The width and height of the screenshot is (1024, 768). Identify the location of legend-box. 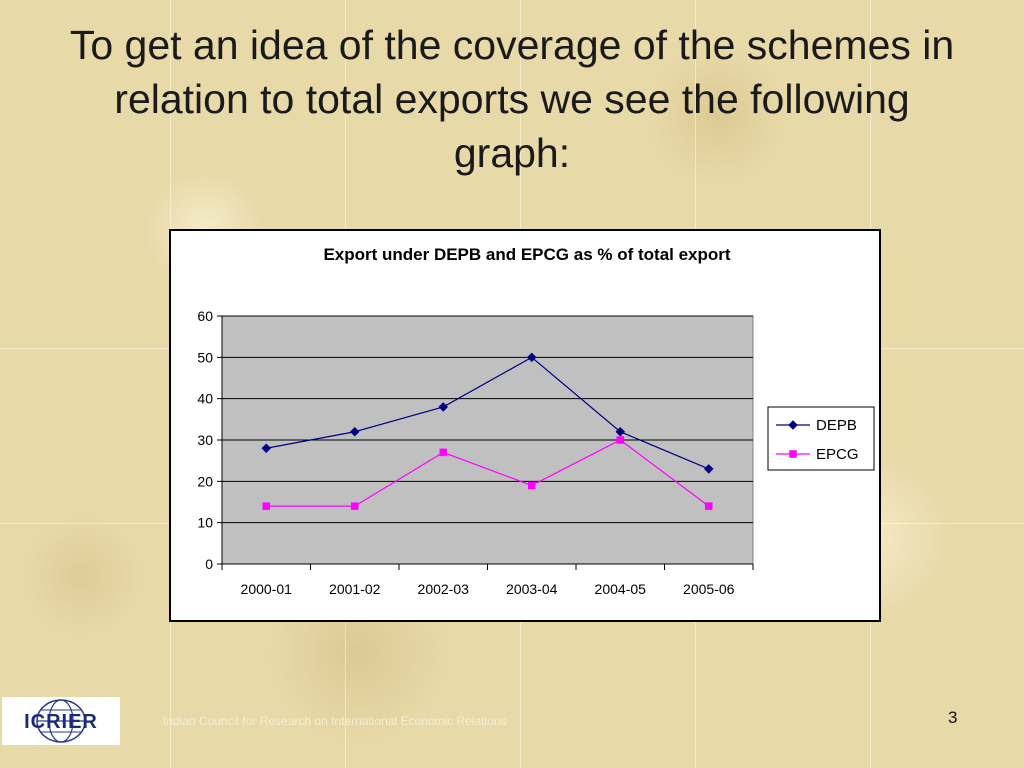
(821, 438).